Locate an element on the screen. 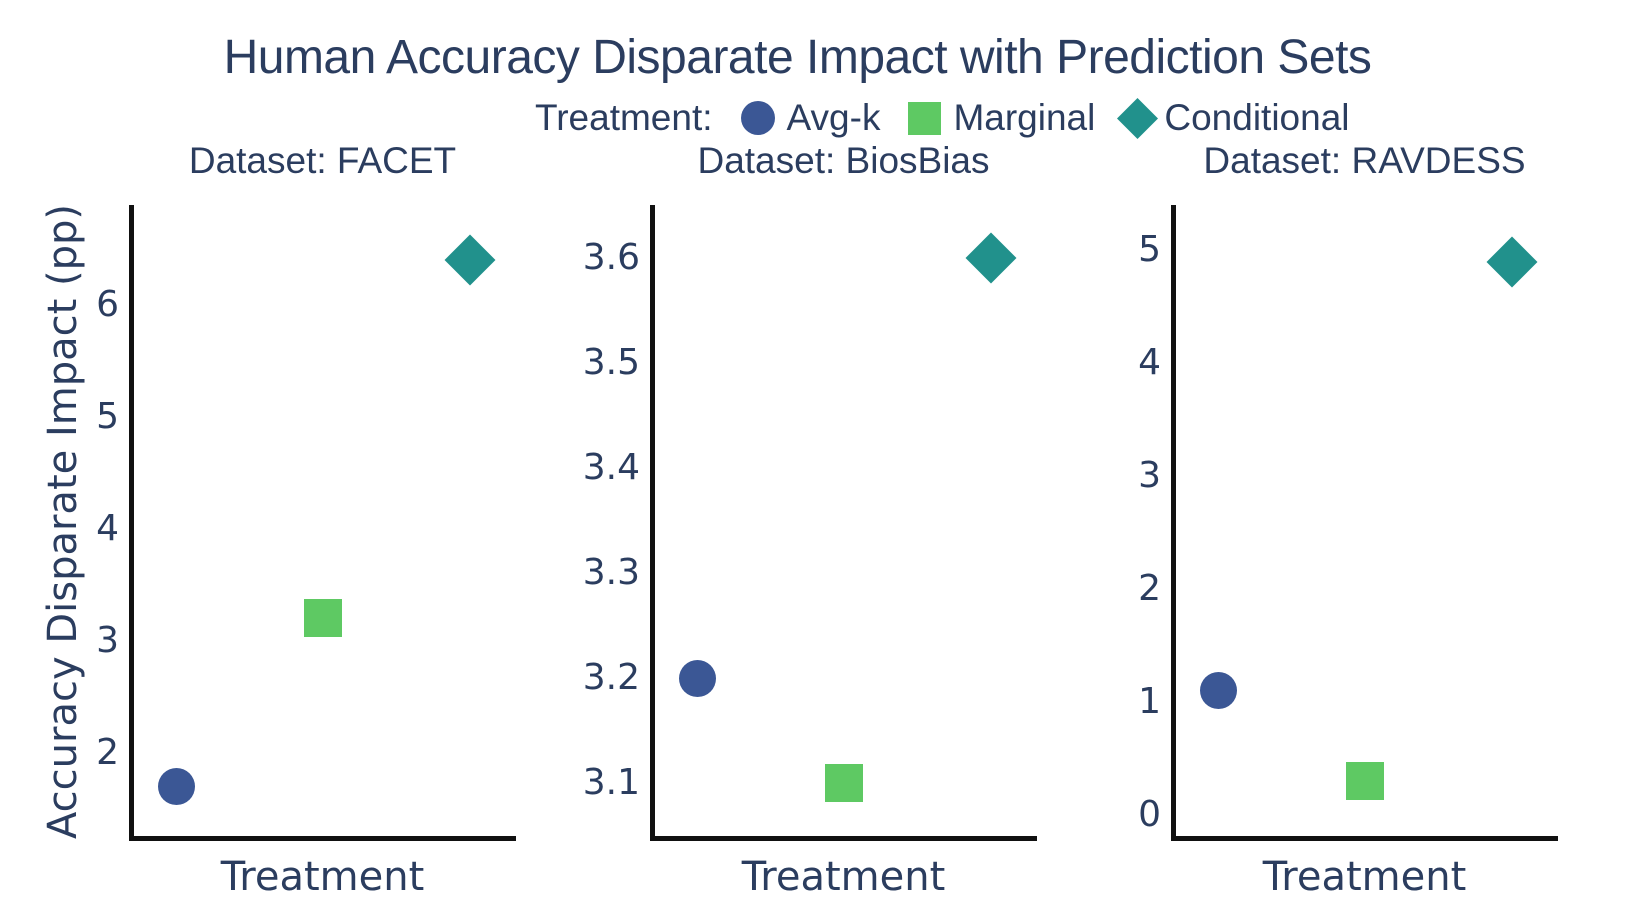  y-tick-label: 6 is located at coordinates (107, 304).